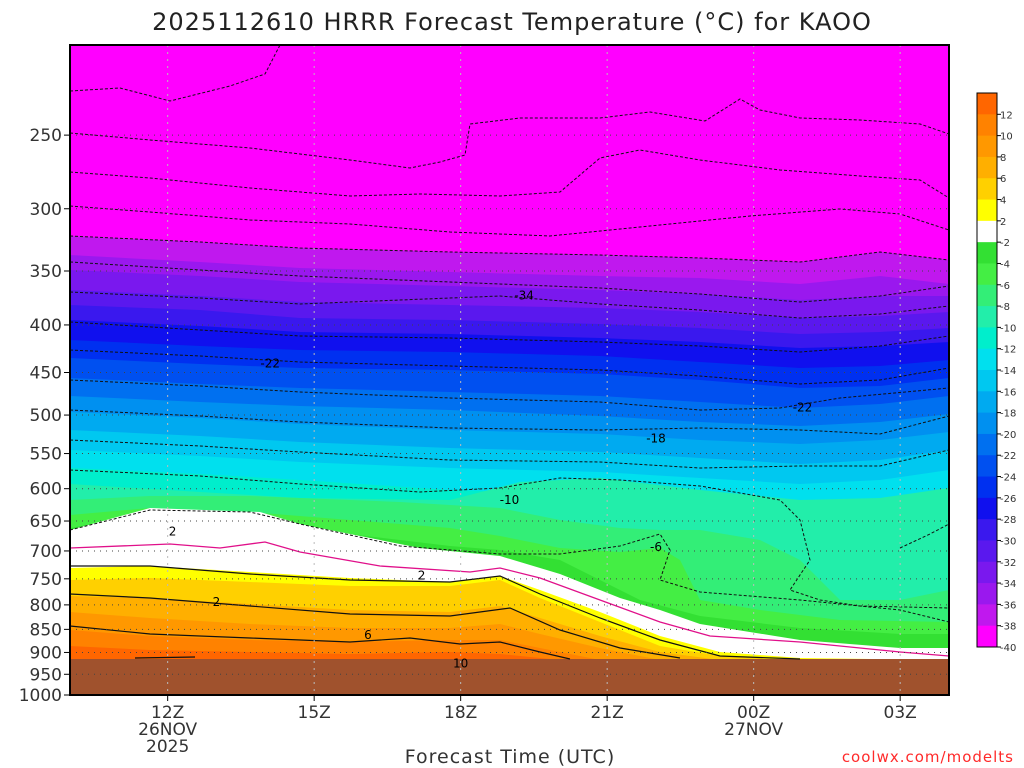  Describe the element at coordinates (46, 653) in the screenshot. I see `y-tick-label: 900` at that location.